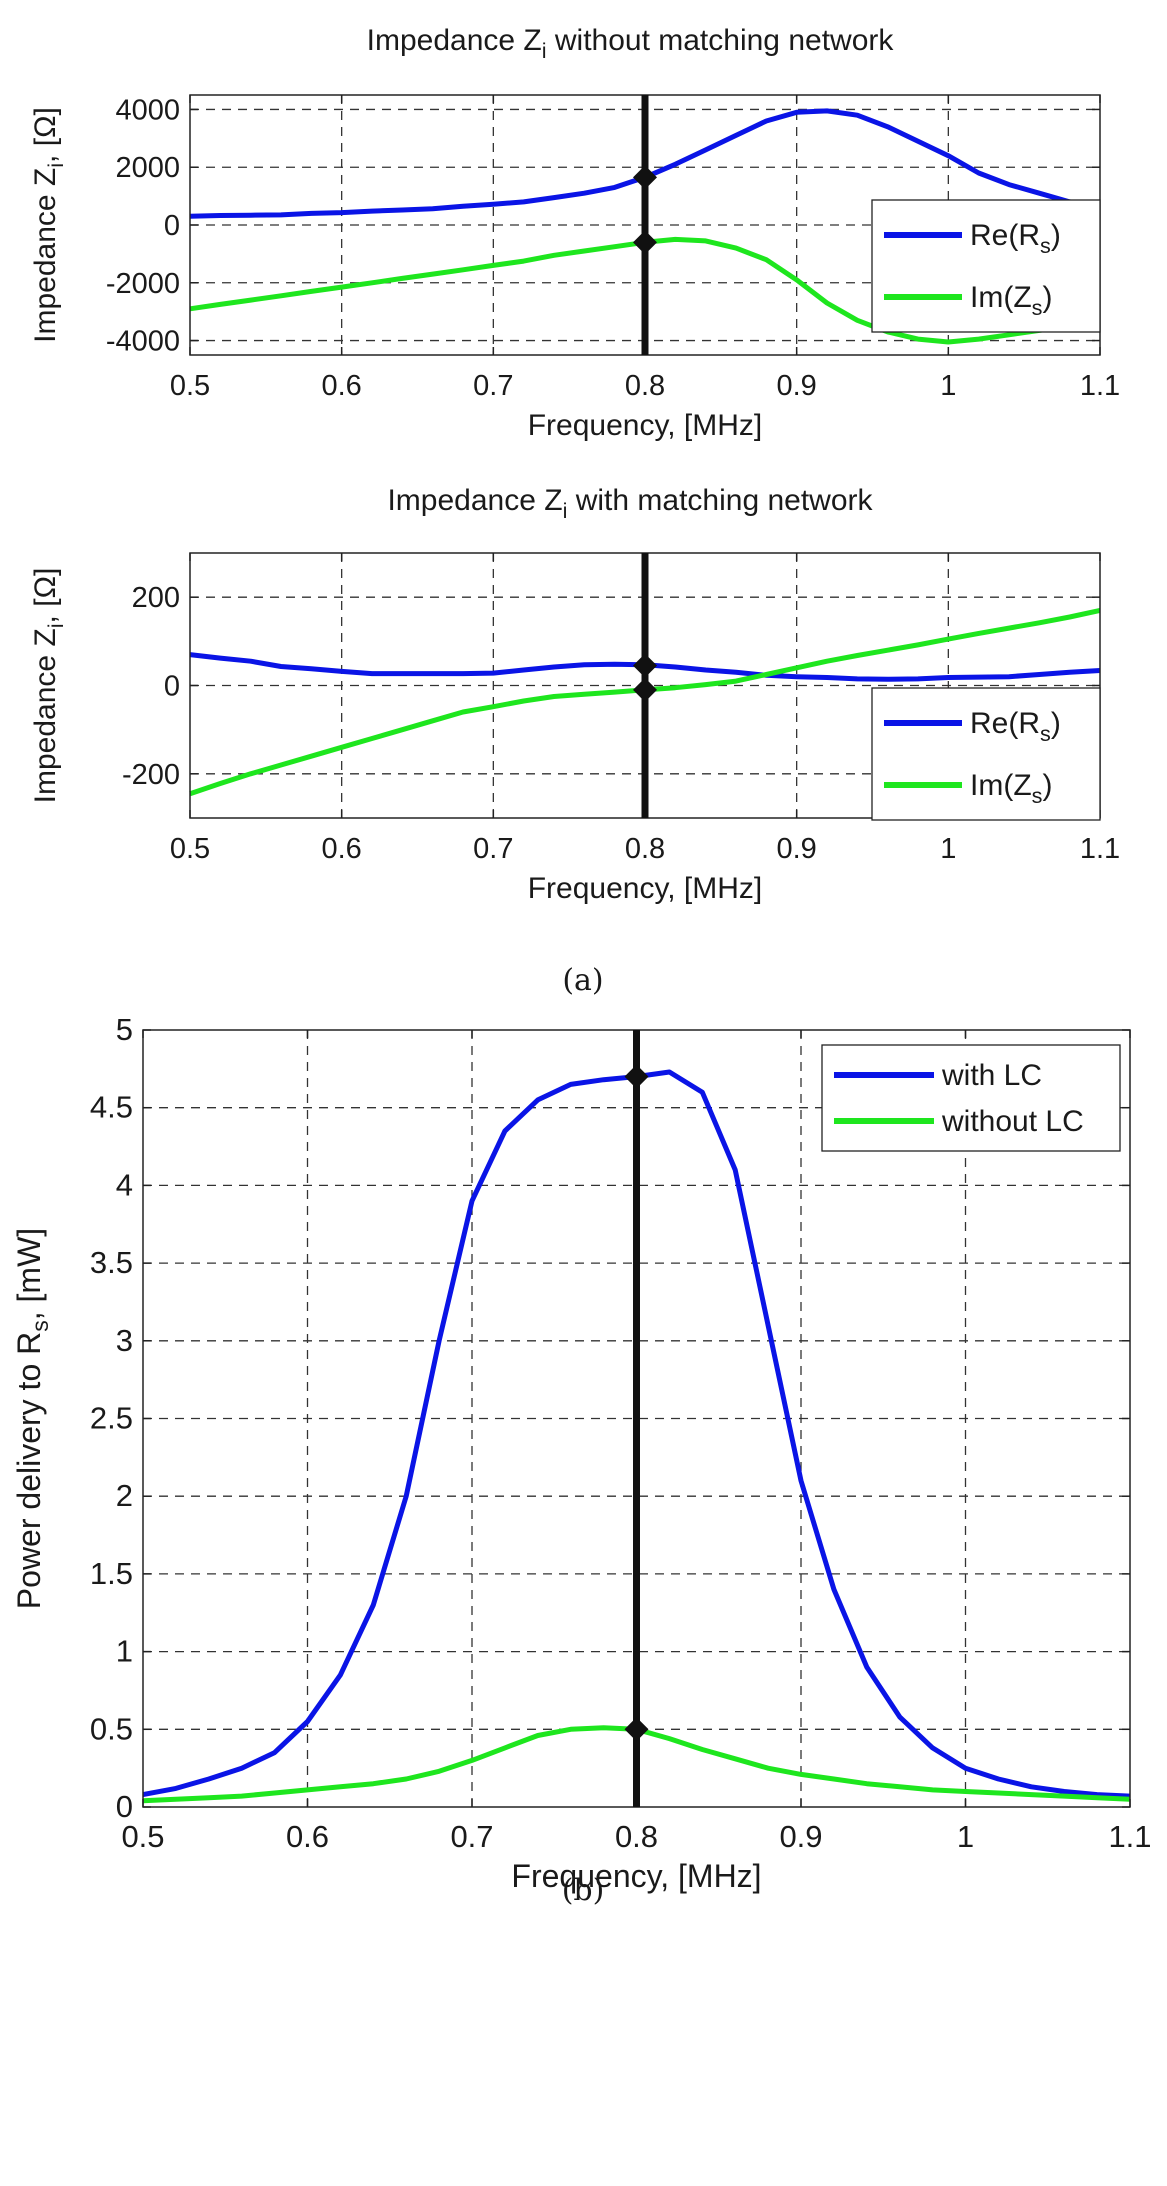 The image size is (1167, 2186). Describe the element at coordinates (40, 1326) in the screenshot. I see `y-axis-label-subscript: s` at that location.